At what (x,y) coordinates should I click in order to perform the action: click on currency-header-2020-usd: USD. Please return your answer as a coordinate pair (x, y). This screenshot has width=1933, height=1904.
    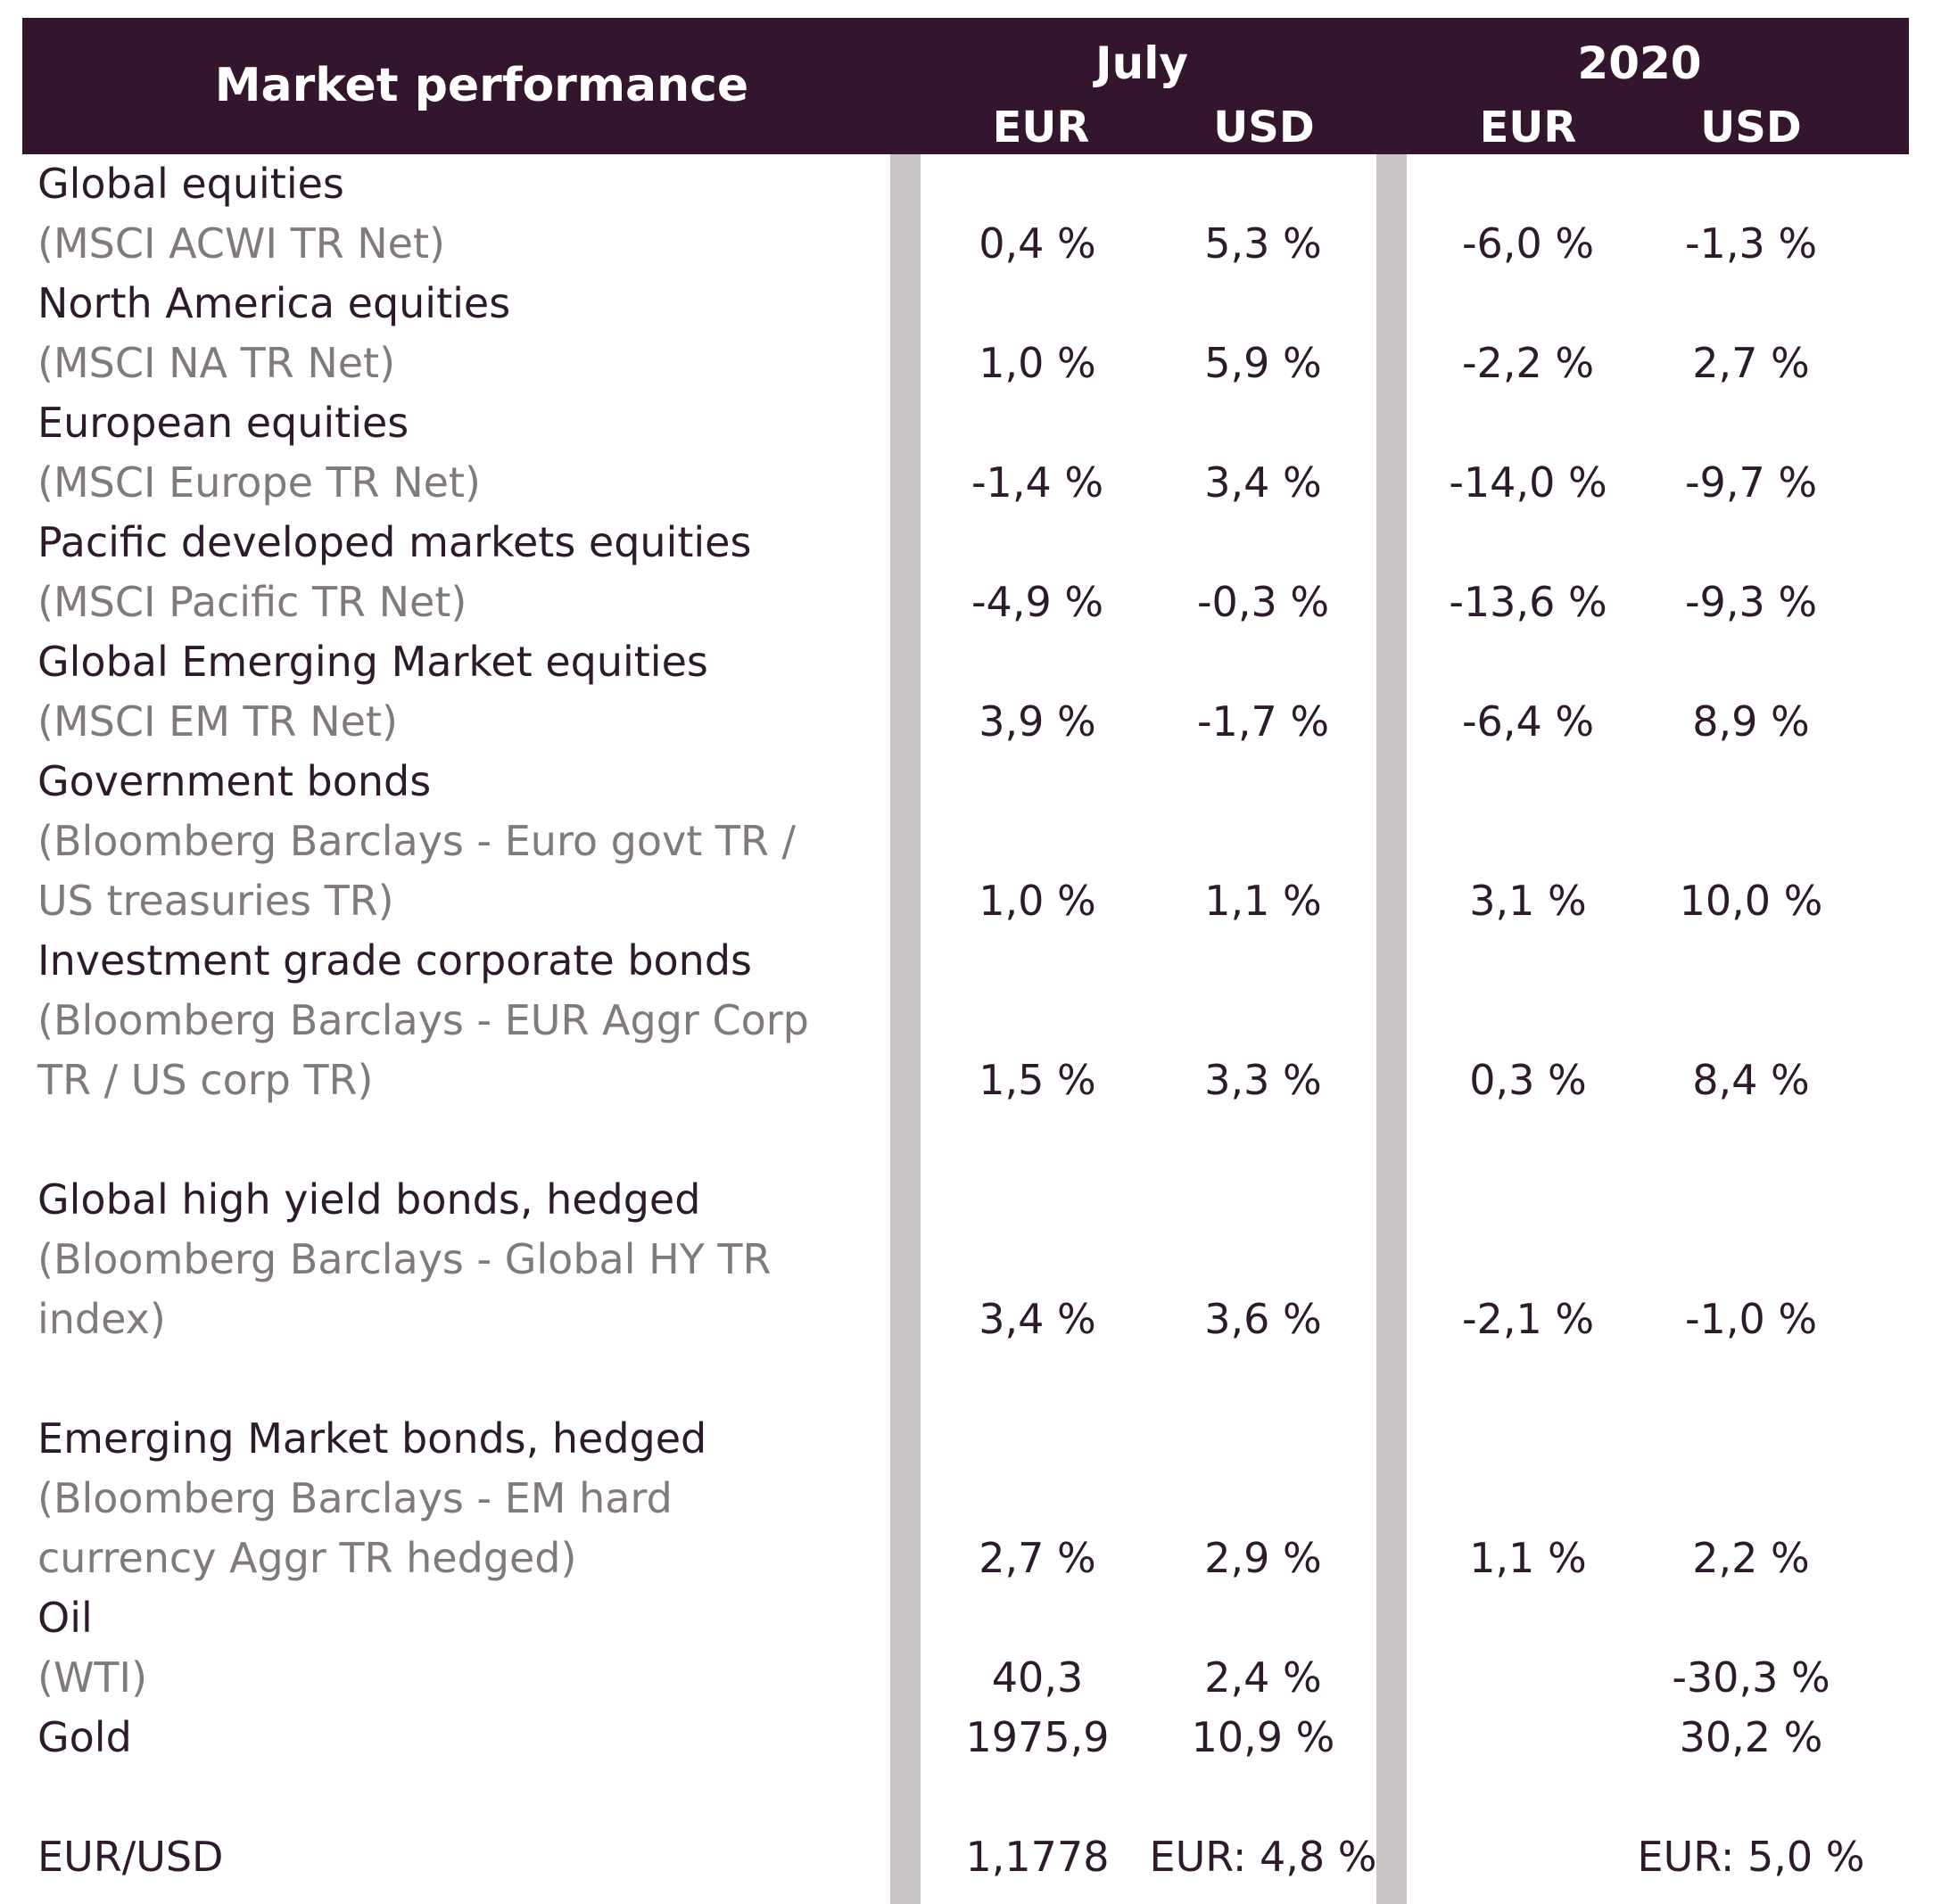
    Looking at the image, I should click on (1751, 127).